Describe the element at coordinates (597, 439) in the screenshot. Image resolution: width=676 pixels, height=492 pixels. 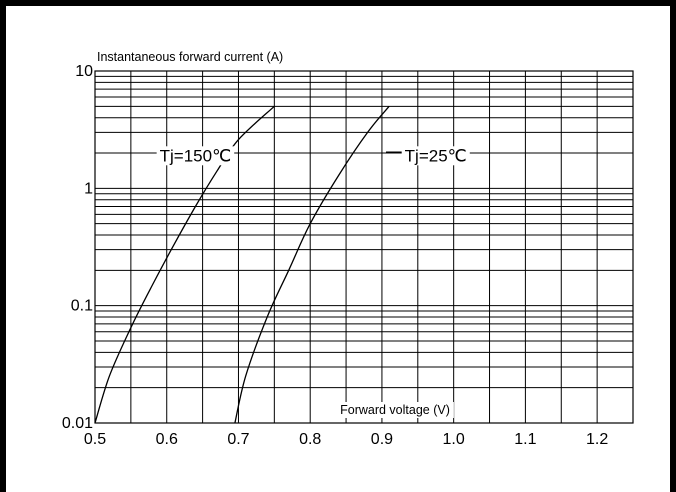
I see `x-tick-label: 1.2` at that location.